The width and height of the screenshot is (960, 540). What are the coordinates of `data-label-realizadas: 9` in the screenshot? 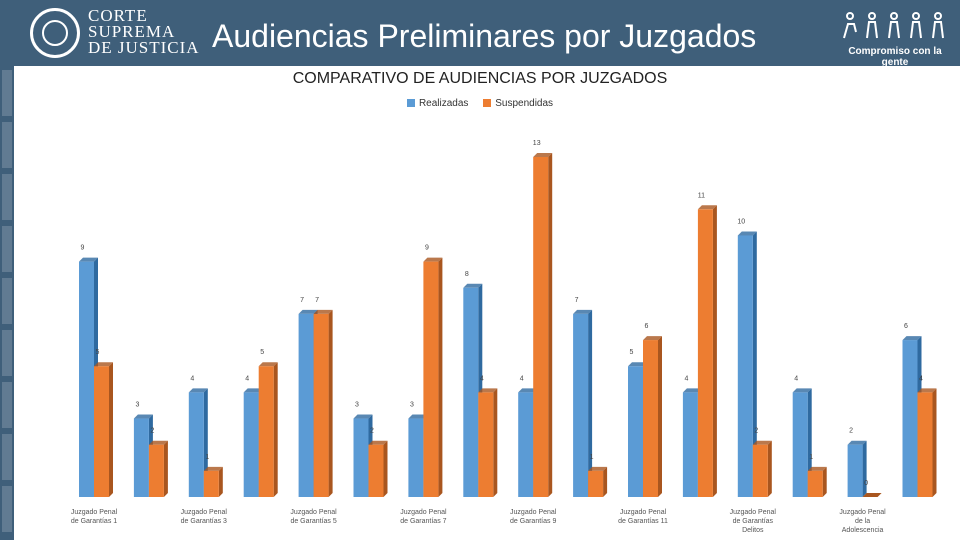 It's located at (83, 248).